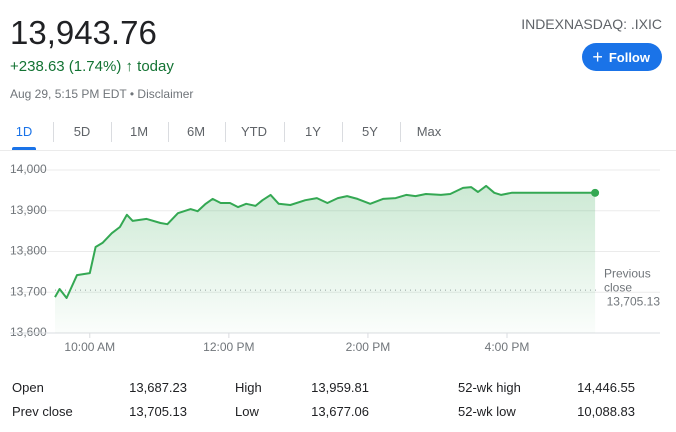 The width and height of the screenshot is (676, 432). What do you see at coordinates (196, 131) in the screenshot?
I see `tab: 6M` at bounding box center [196, 131].